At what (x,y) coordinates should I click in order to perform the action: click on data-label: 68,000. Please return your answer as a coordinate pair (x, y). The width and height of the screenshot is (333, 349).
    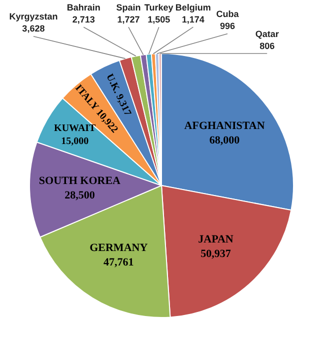
    Looking at the image, I should click on (224, 140).